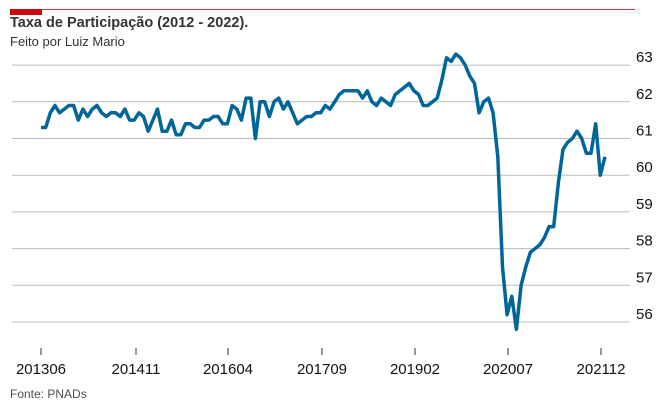  What do you see at coordinates (322, 369) in the screenshot?
I see `x-tick-label: 201709` at bounding box center [322, 369].